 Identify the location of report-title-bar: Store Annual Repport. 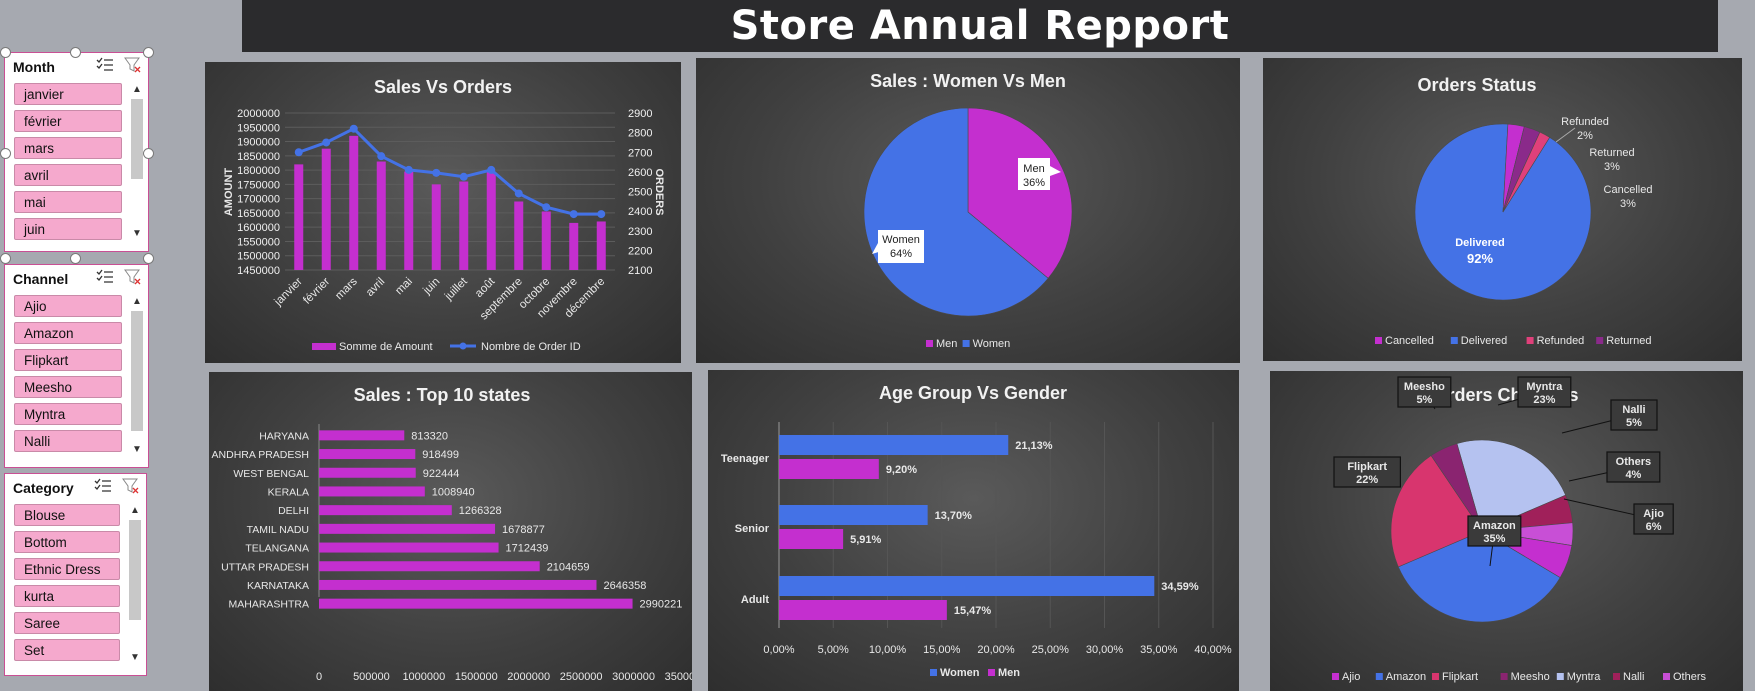
(980, 26).